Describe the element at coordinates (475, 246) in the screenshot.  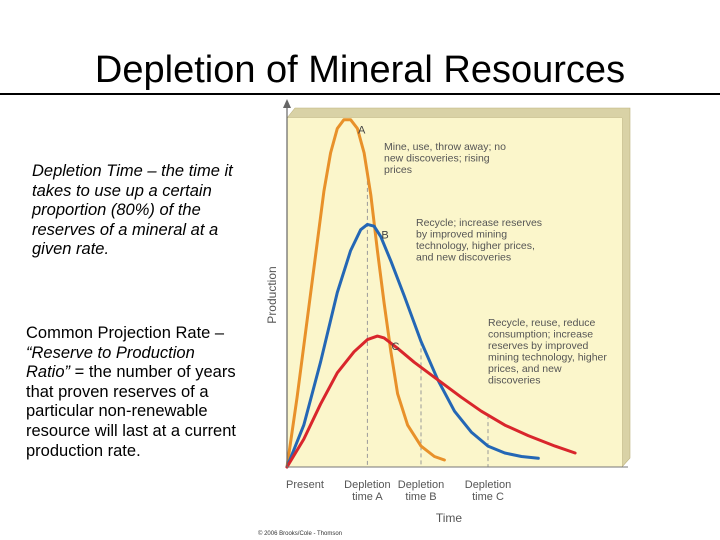
I see `annotation-b: technology, higher prices,` at that location.